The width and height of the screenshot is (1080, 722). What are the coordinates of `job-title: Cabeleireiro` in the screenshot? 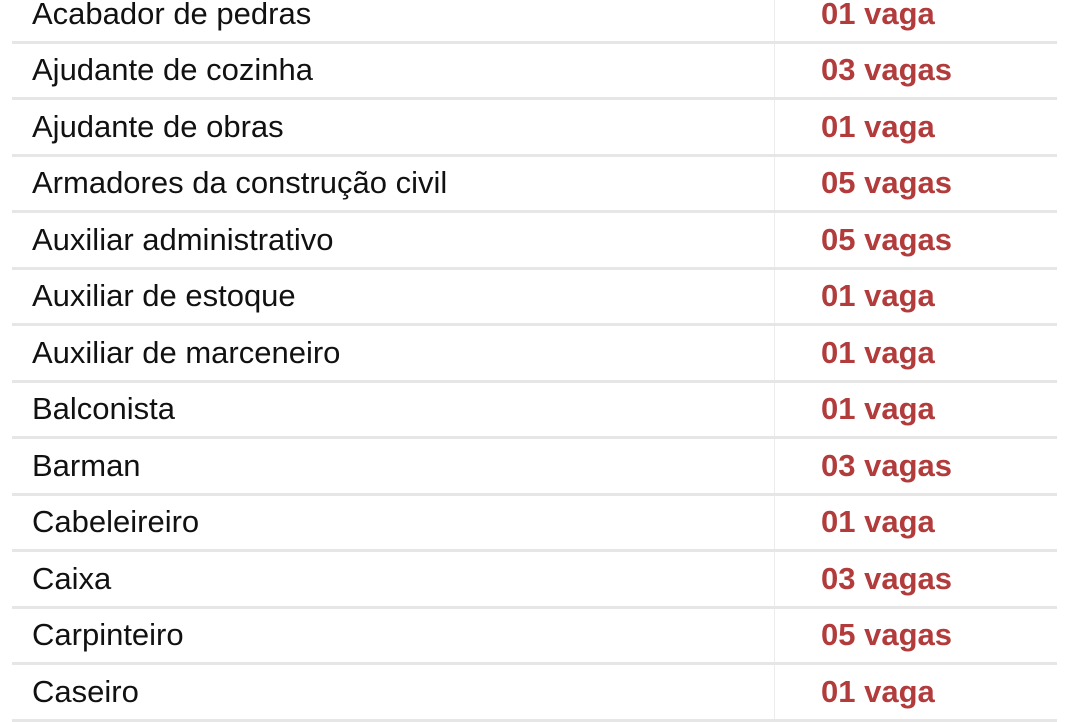 It's located at (393, 522).